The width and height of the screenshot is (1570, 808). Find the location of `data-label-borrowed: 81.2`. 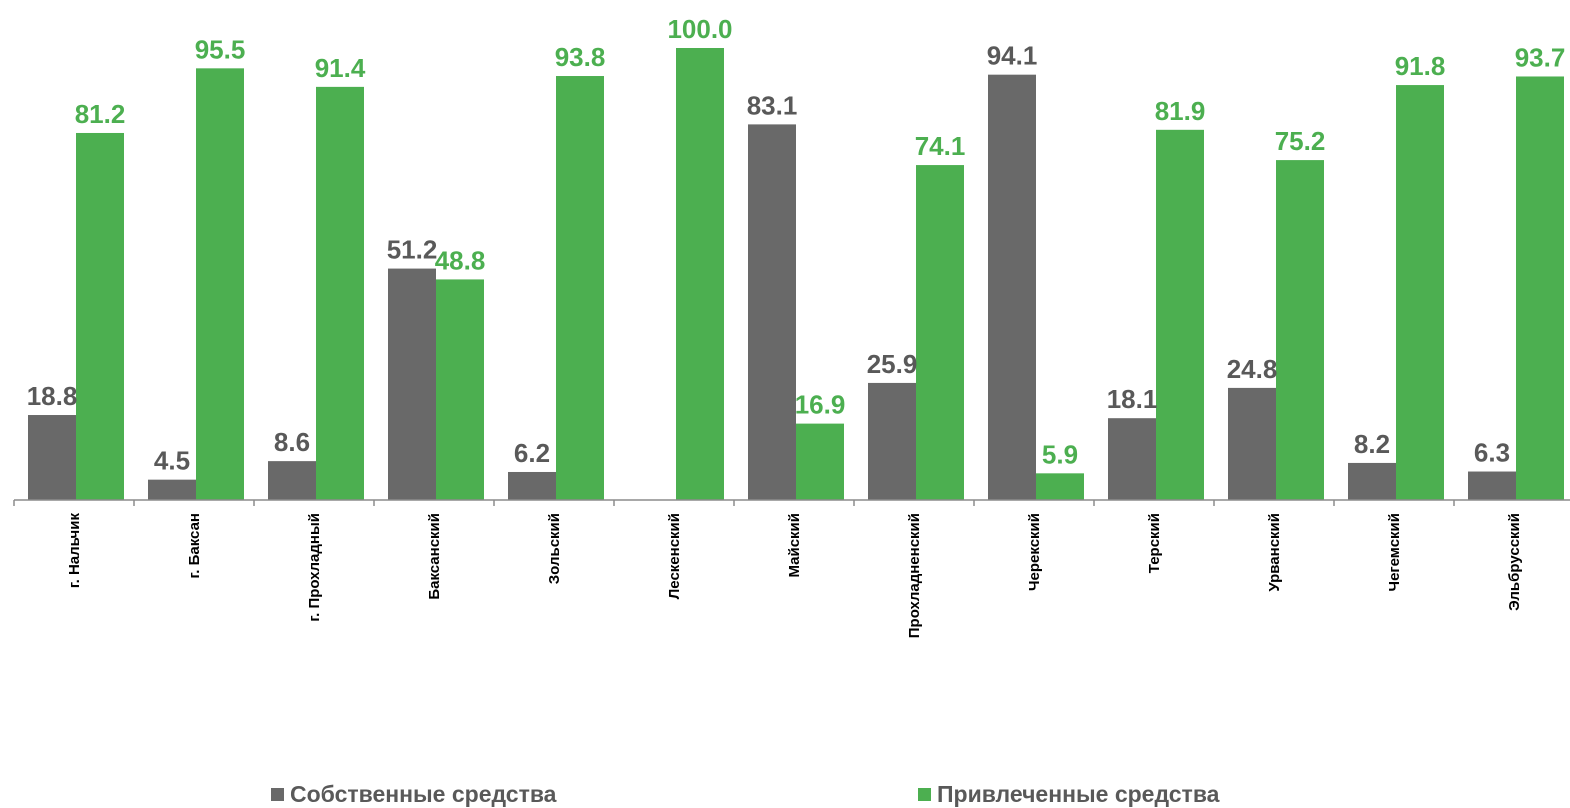

data-label-borrowed: 81.2 is located at coordinates (100, 114).